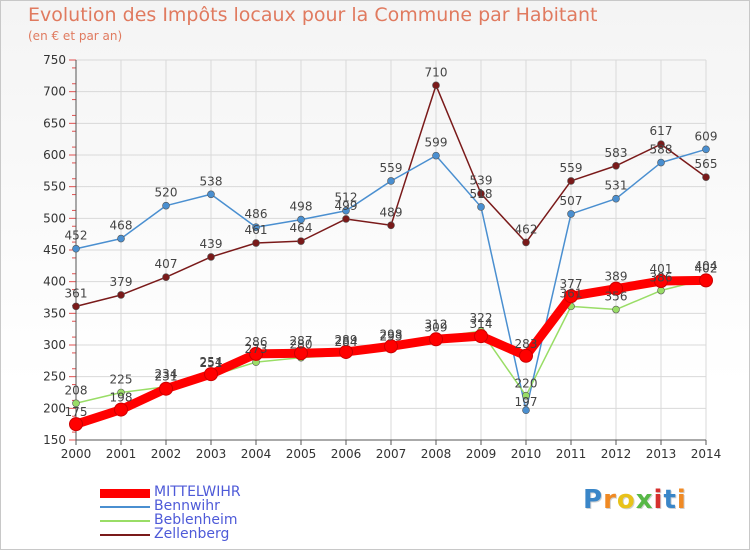  I want to click on logo-letter: o, so click(626, 500).